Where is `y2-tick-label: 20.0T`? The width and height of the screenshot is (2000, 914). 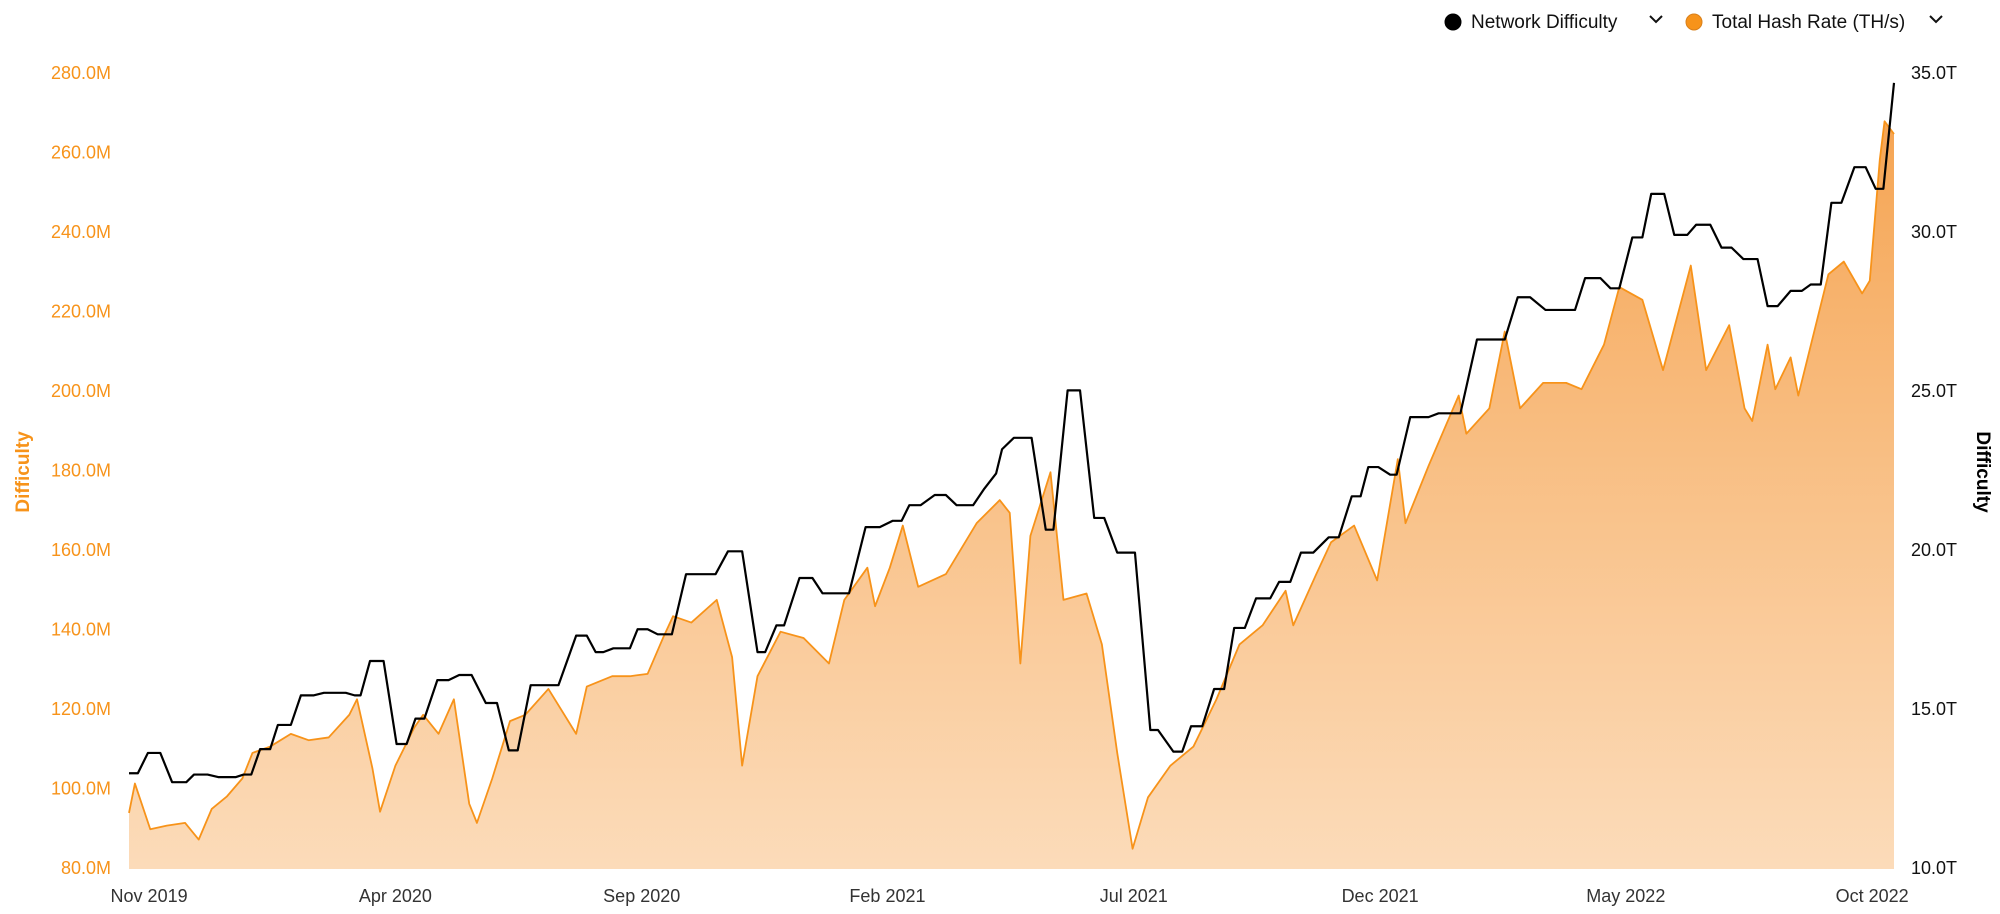 y2-tick-label: 20.0T is located at coordinates (1934, 550).